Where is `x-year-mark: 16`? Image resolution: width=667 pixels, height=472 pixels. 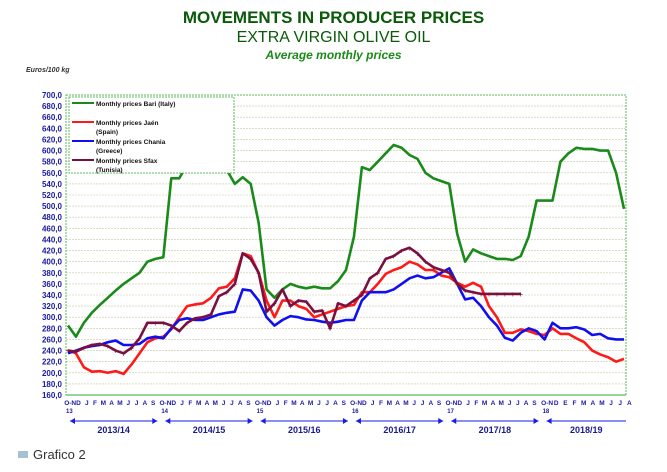 x-year-mark: 16 is located at coordinates (355, 412).